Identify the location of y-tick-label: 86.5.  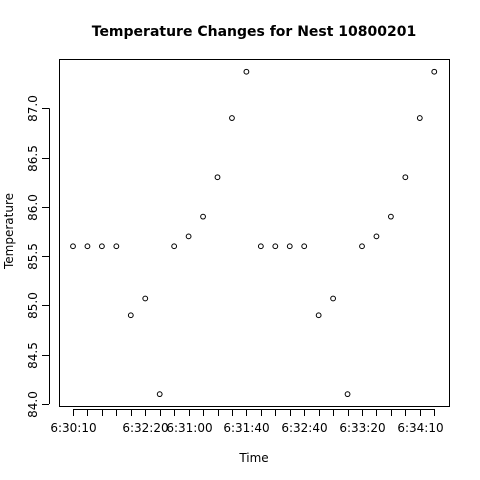
(33, 158).